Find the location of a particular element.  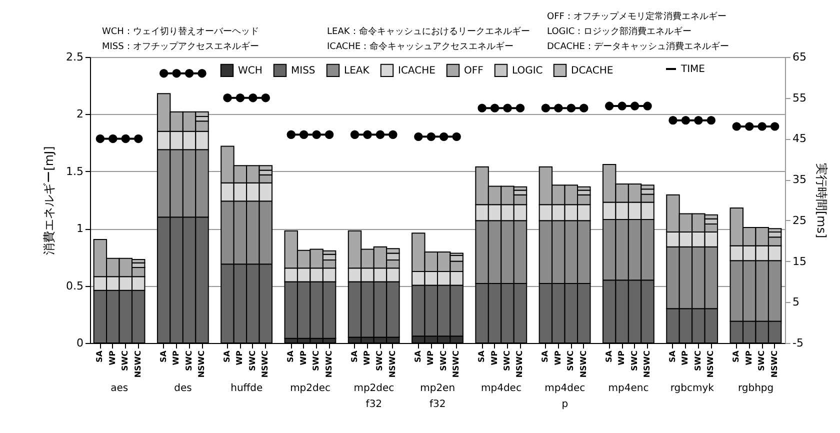

text: aes is located at coordinates (119, 388).